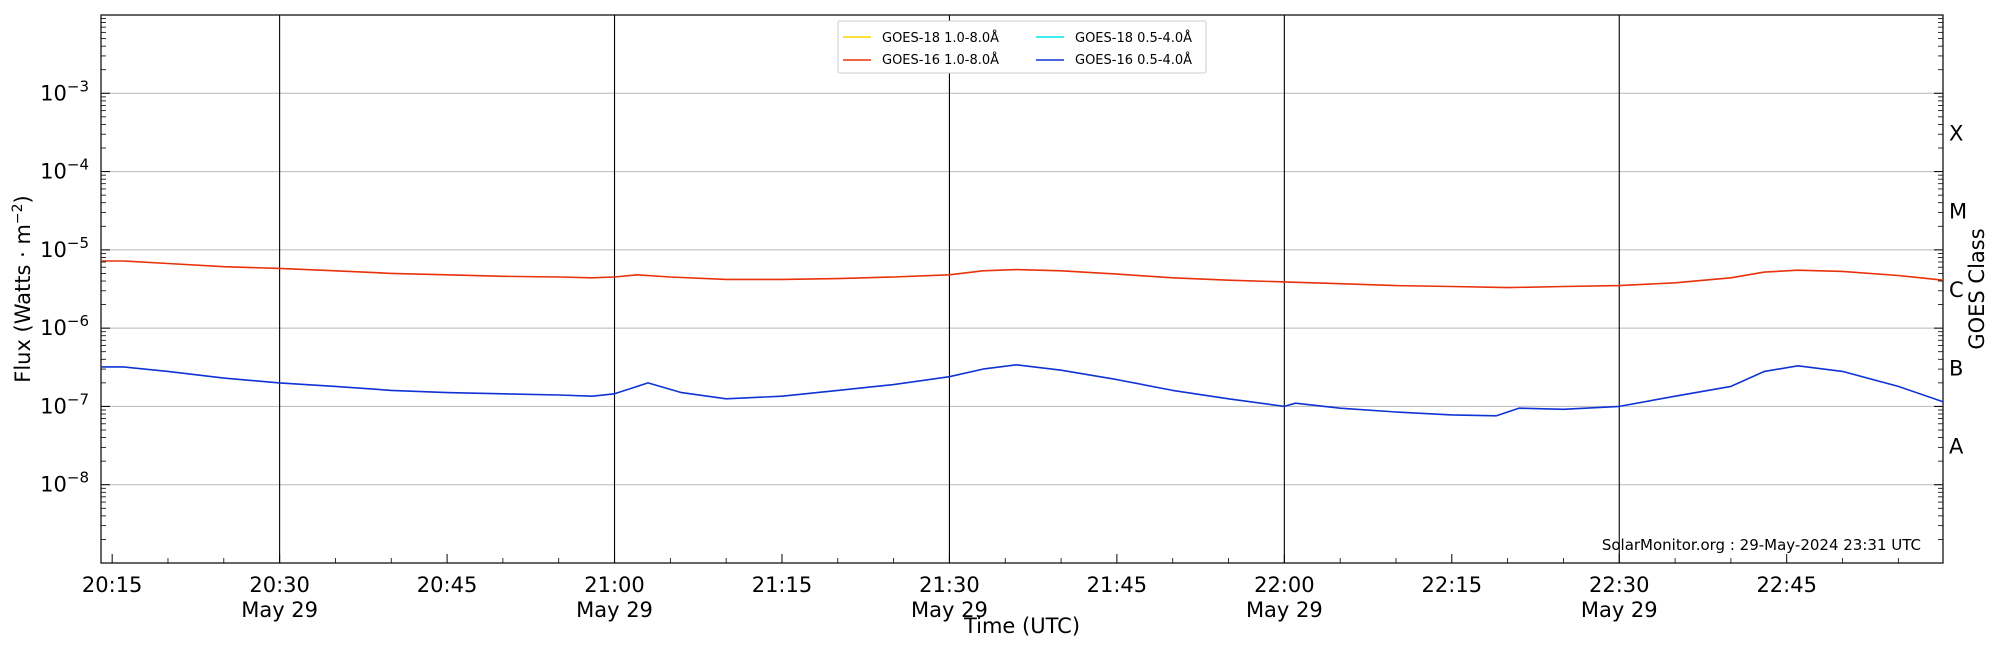 The width and height of the screenshot is (2000, 650). What do you see at coordinates (940, 60) in the screenshot?
I see `legend-label-goes16-long: GOES-16 1.0-8.0Å` at bounding box center [940, 60].